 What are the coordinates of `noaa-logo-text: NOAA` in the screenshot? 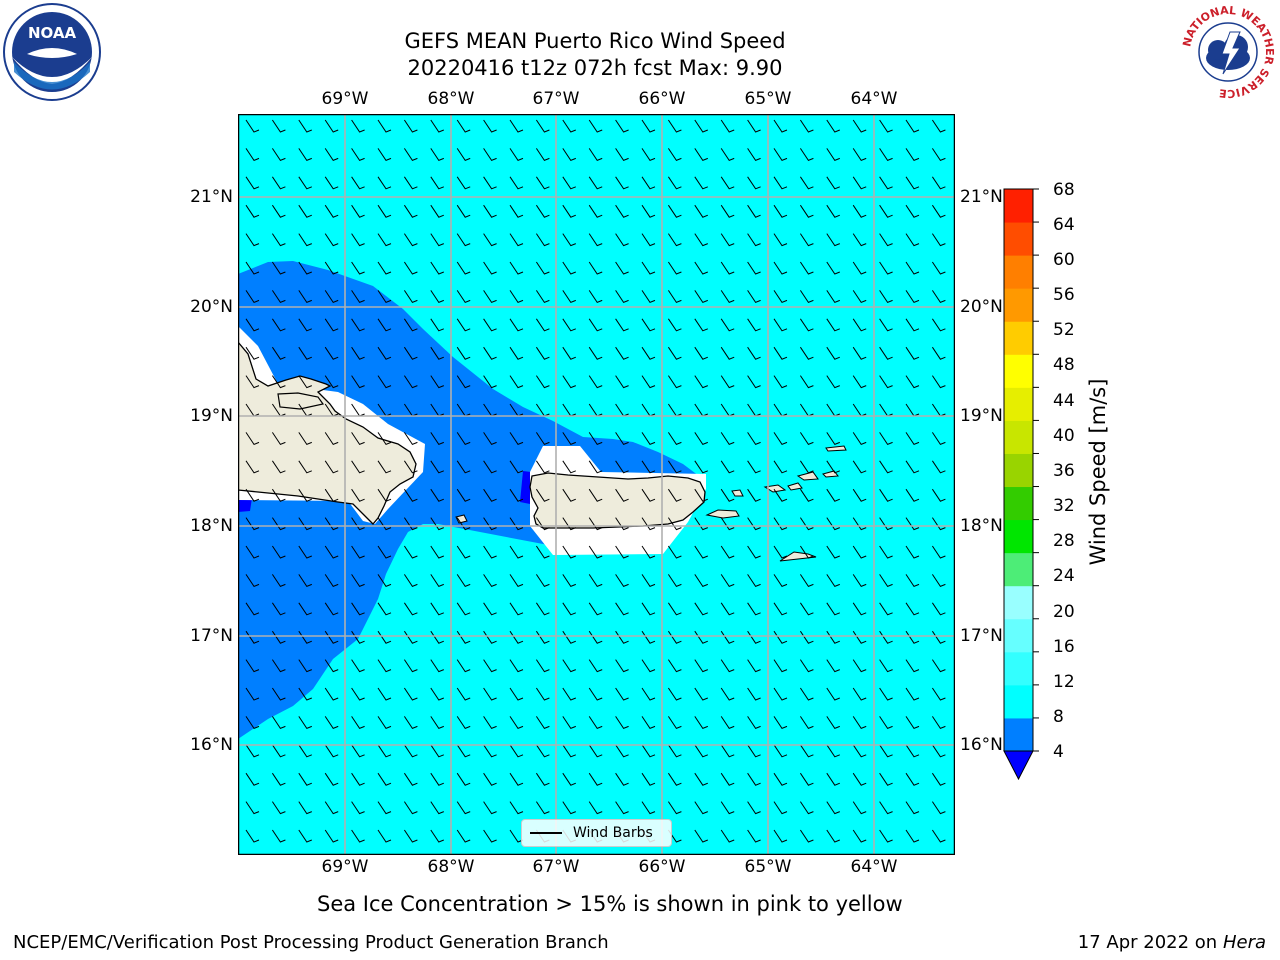 It's located at (52, 33).